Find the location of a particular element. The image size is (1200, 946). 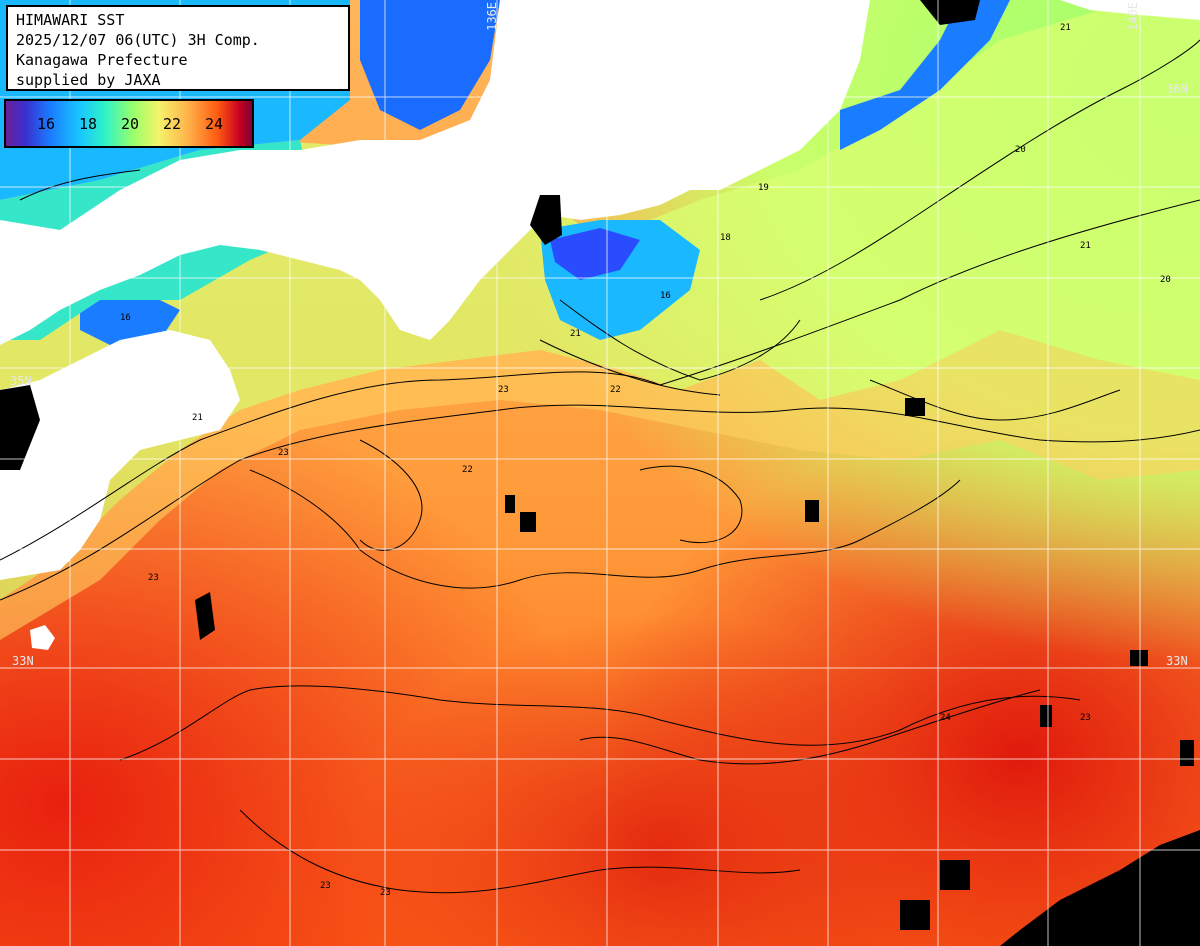

legend-tick-22: 22 is located at coordinates (172, 124).